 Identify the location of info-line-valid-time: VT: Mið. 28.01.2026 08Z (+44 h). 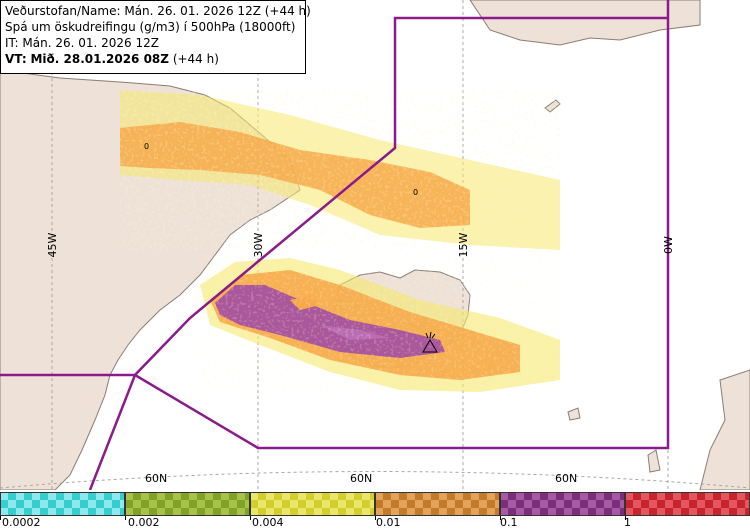
(153, 59).